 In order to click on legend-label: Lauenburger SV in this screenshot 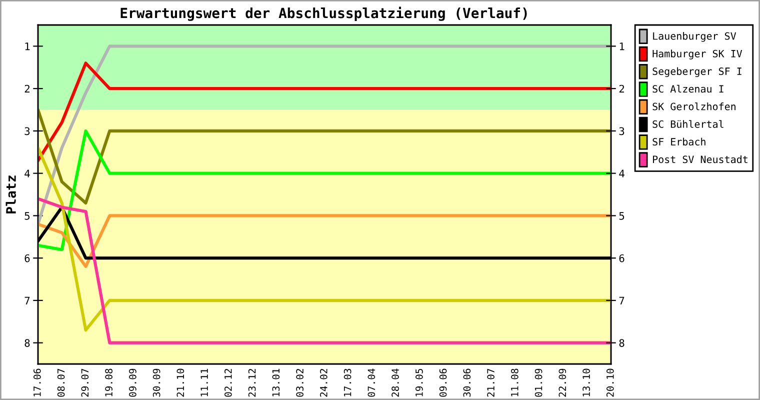, I will do `click(694, 37)`.